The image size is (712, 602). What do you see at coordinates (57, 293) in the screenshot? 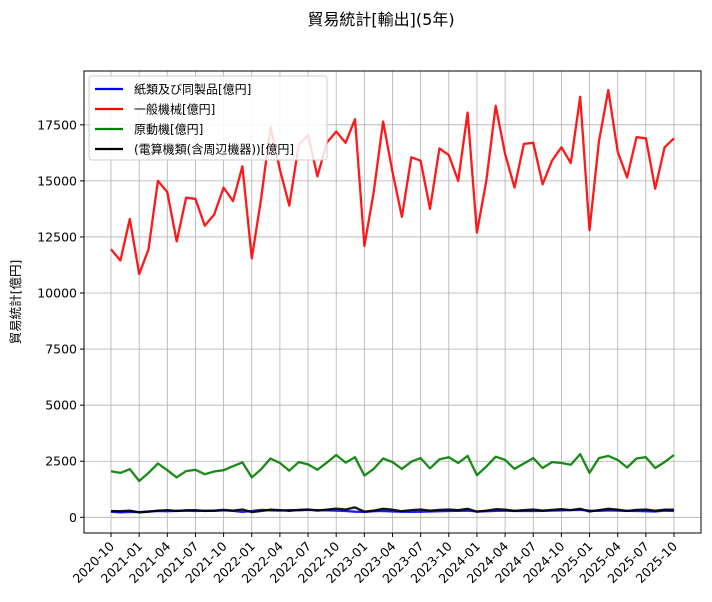
I see `y-tick-label: 10000` at bounding box center [57, 293].